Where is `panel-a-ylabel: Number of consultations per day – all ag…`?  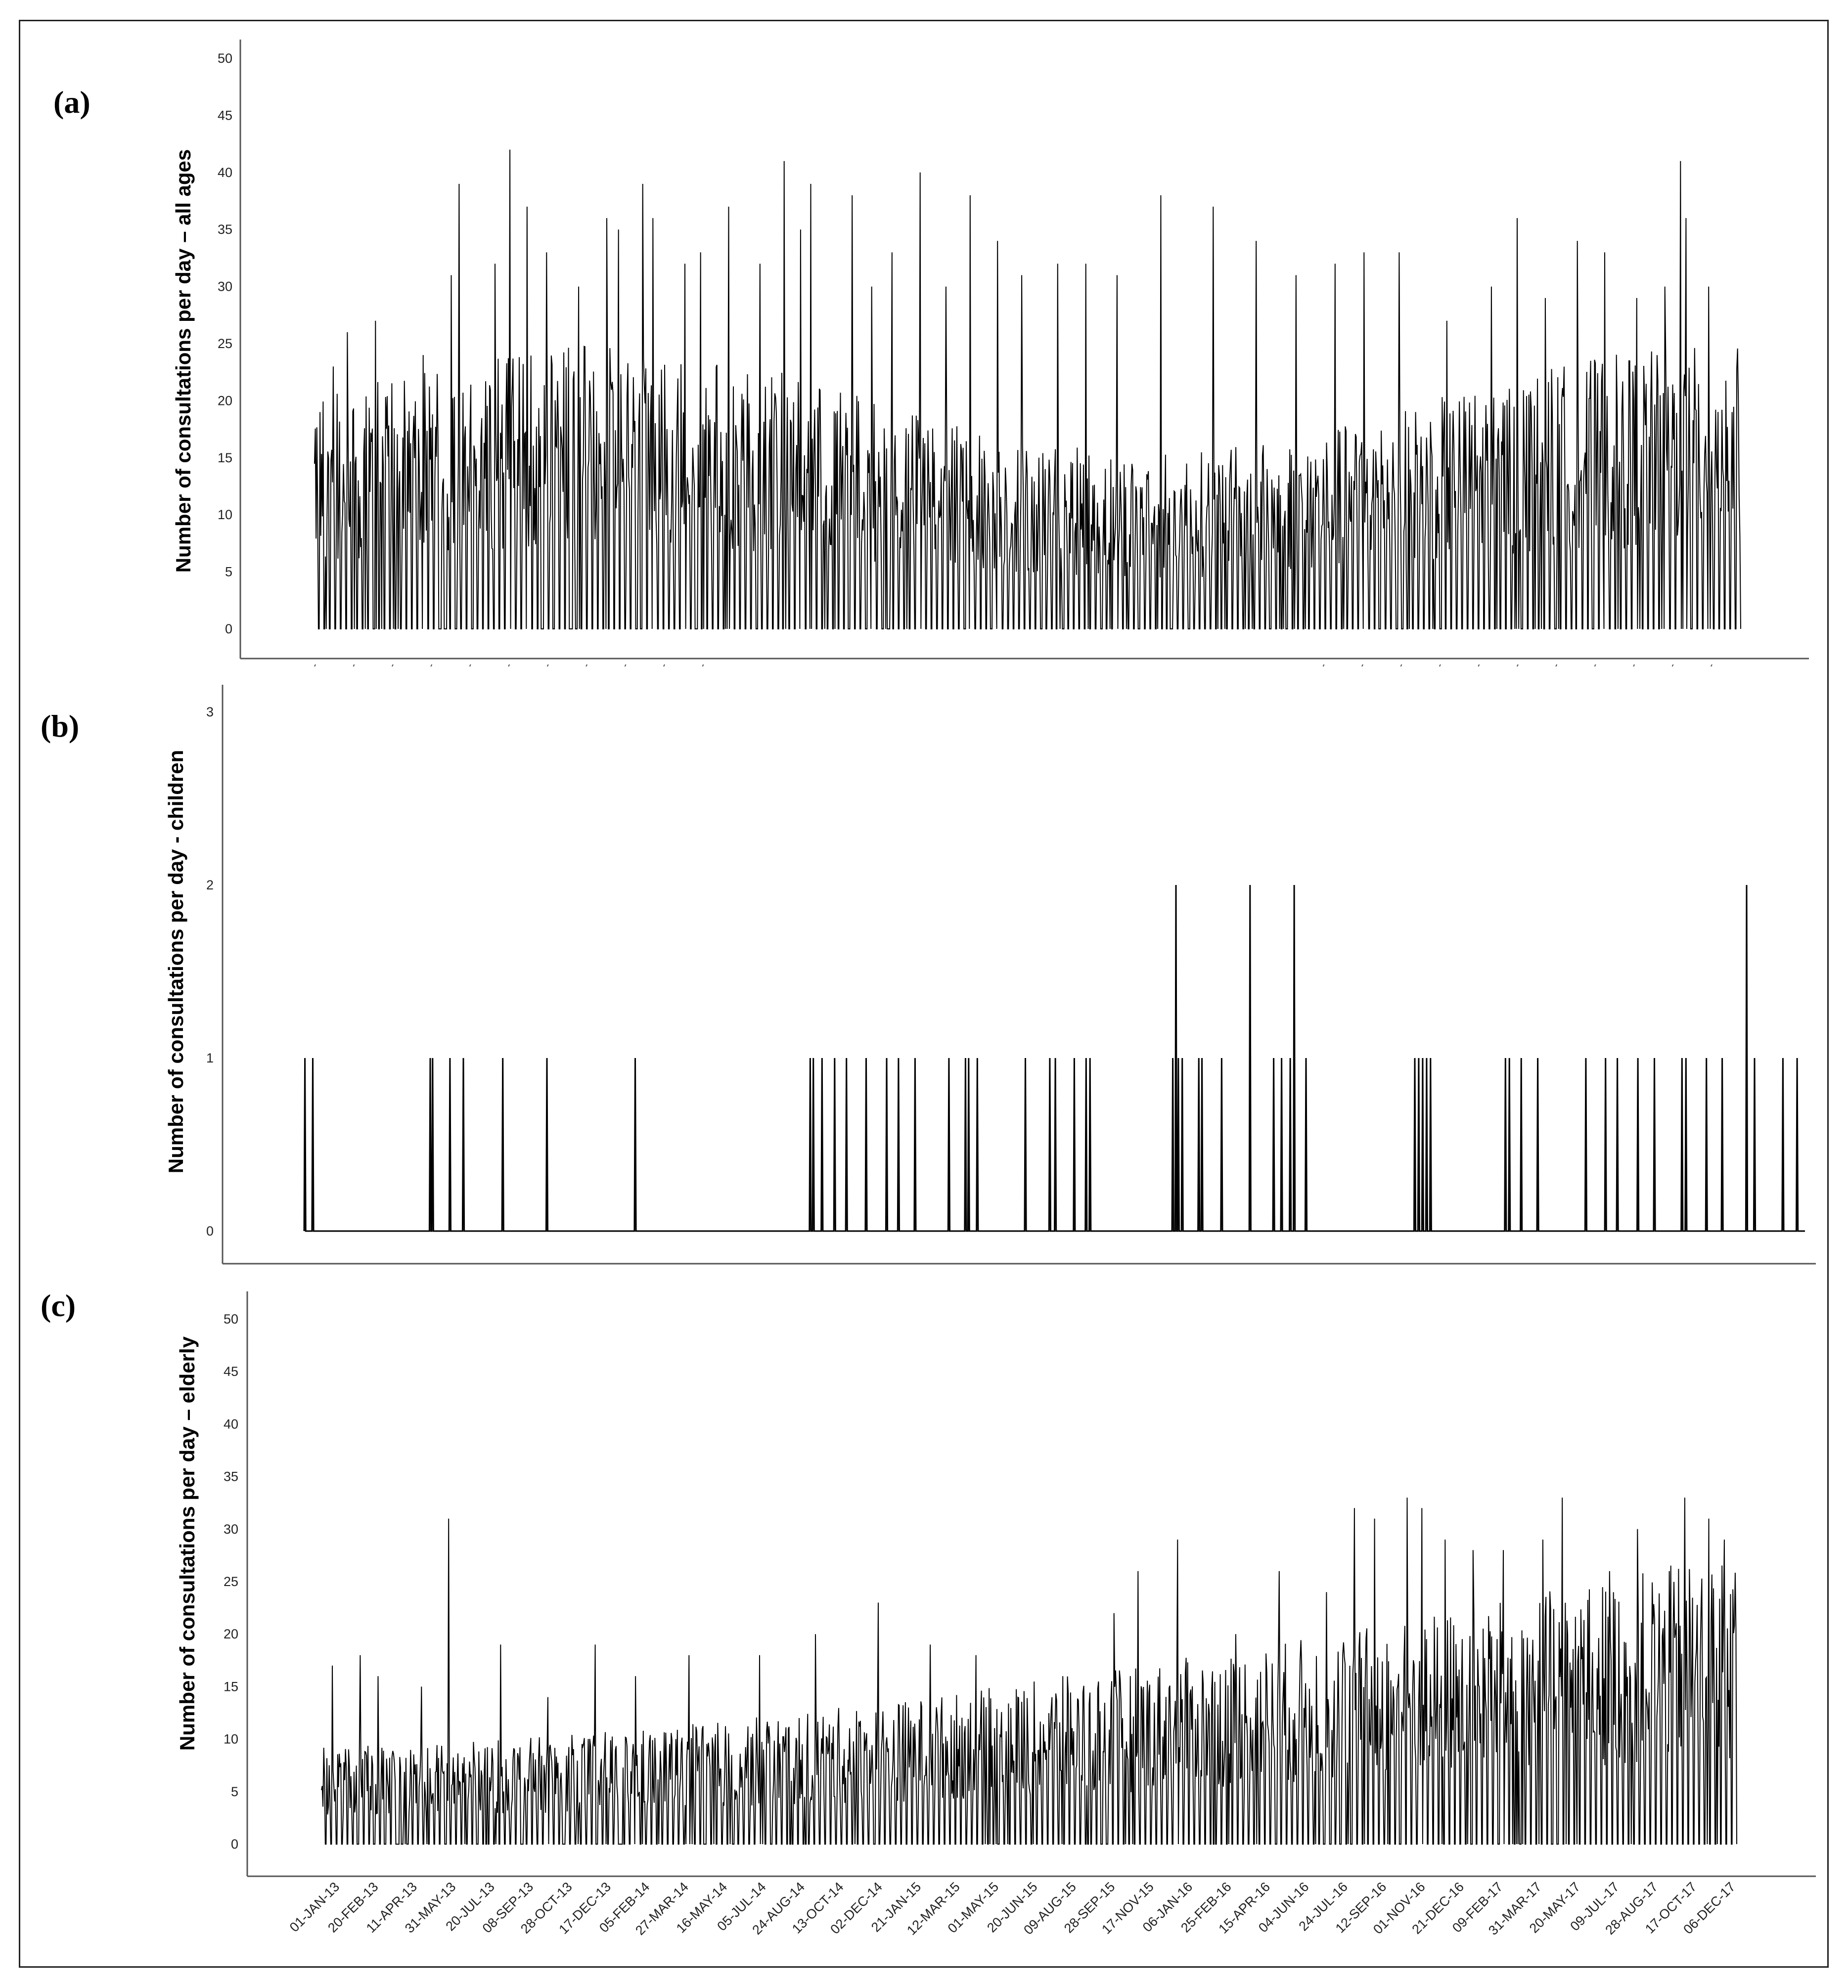 panel-a-ylabel: Number of consultations per day – all ag… is located at coordinates (183, 361).